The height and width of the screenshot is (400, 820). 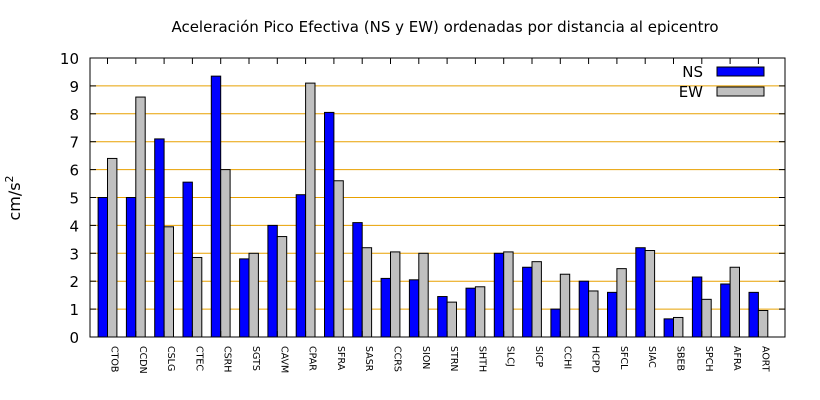 I want to click on bar-ew-cchi, so click(x=565, y=305).